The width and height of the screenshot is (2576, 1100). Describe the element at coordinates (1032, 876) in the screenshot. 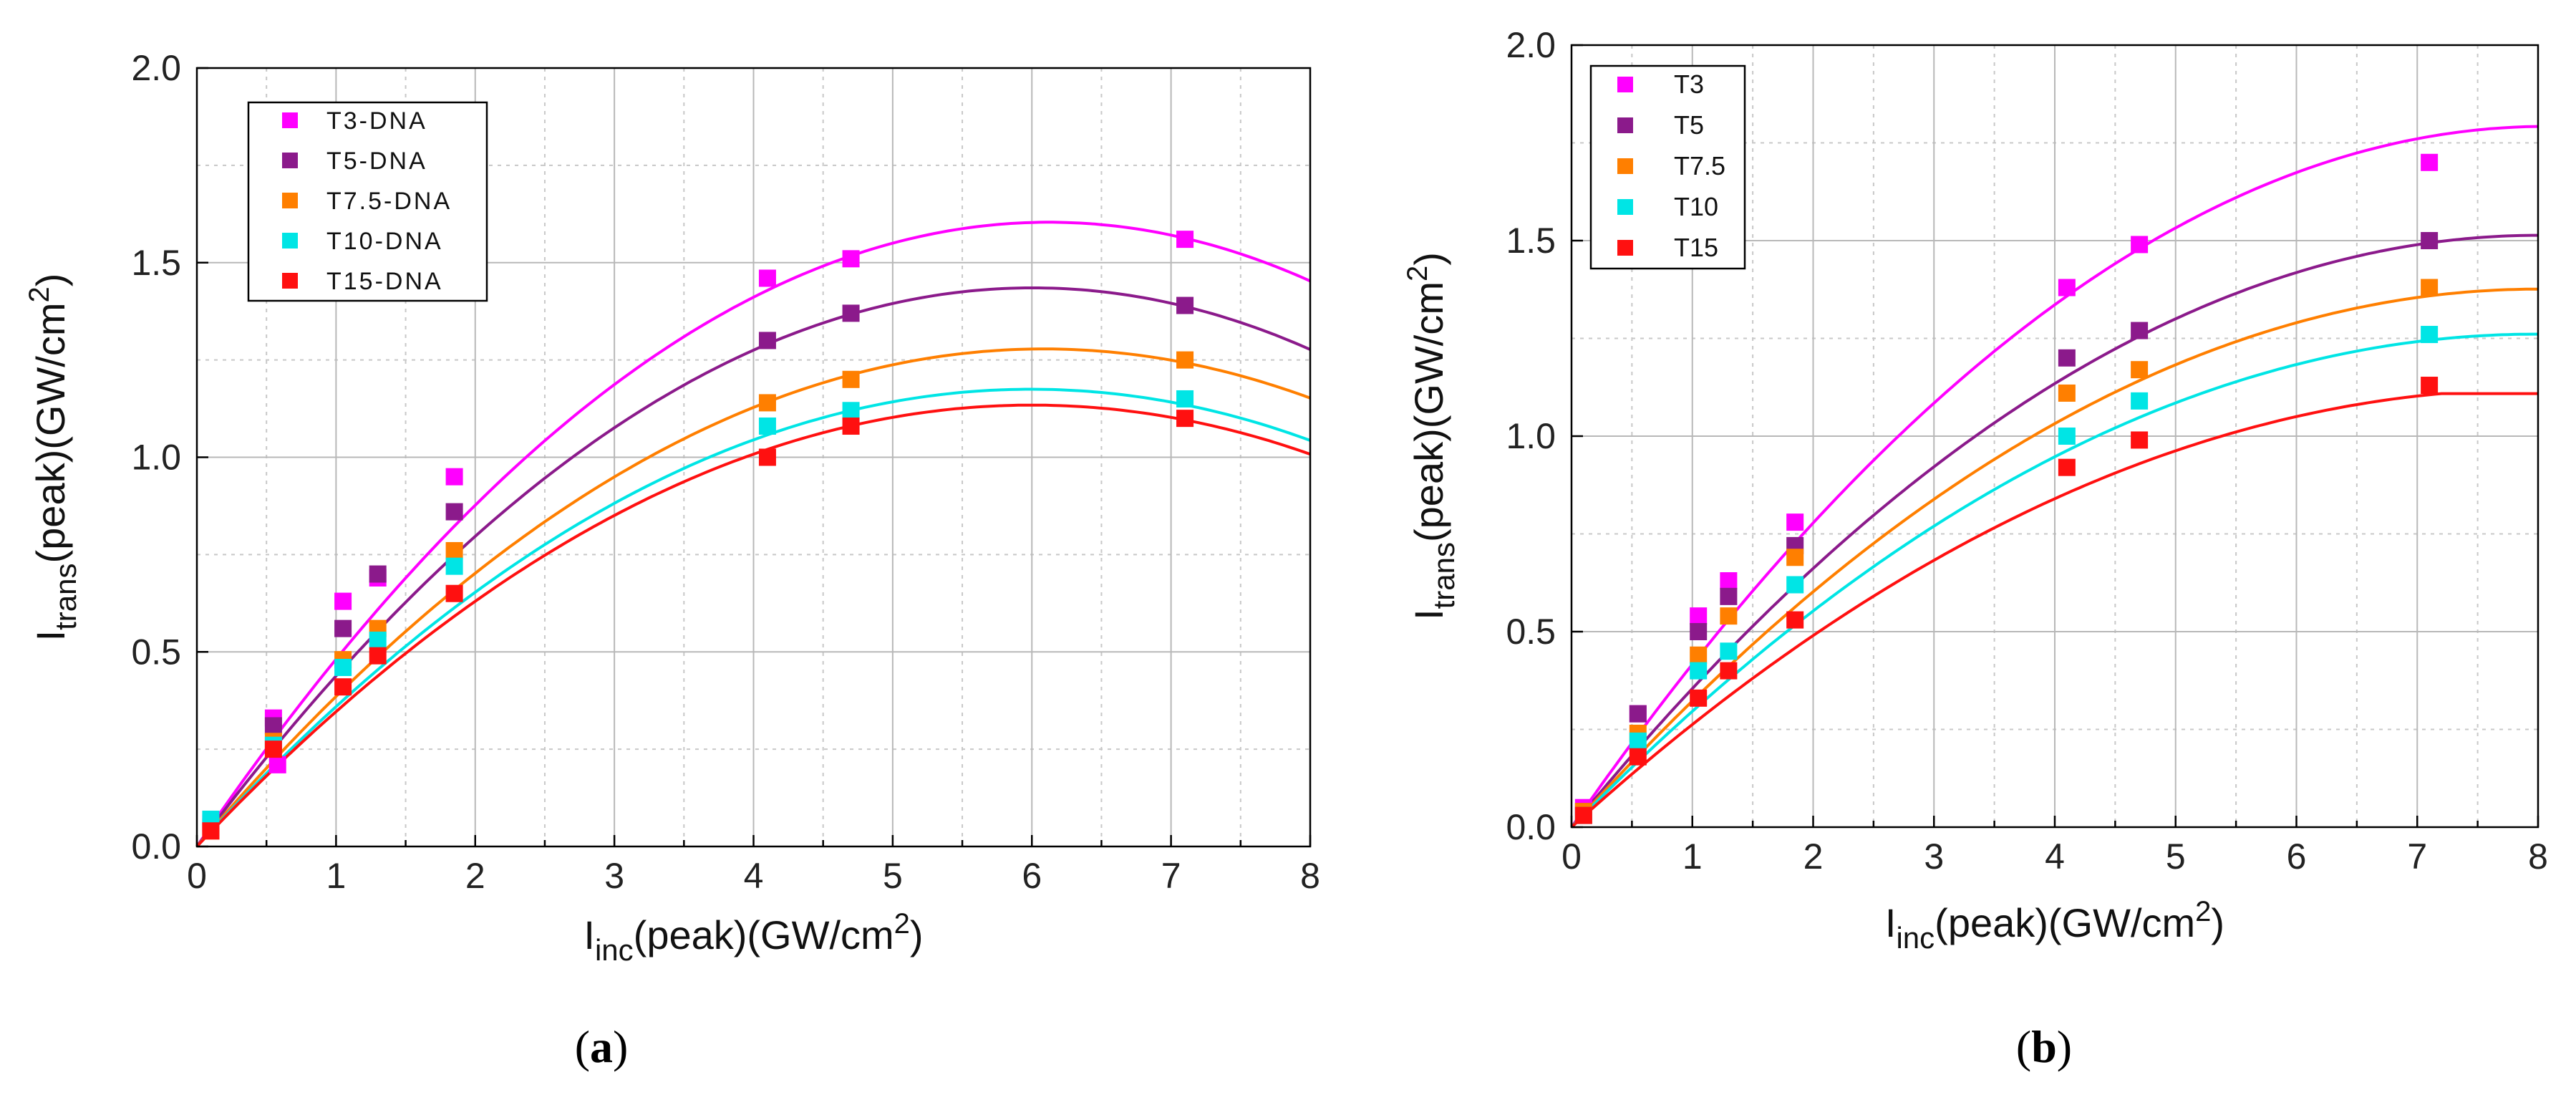

I see `x-tick-label-a: 6` at that location.